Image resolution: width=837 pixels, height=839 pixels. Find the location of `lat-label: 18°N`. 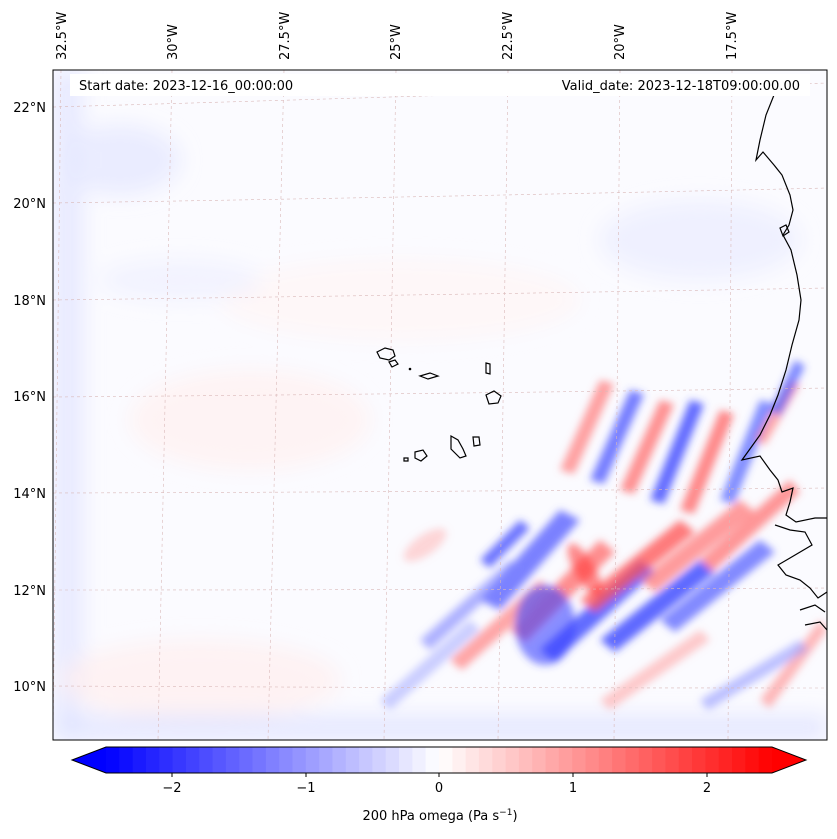

lat-label: 18°N is located at coordinates (29, 301).